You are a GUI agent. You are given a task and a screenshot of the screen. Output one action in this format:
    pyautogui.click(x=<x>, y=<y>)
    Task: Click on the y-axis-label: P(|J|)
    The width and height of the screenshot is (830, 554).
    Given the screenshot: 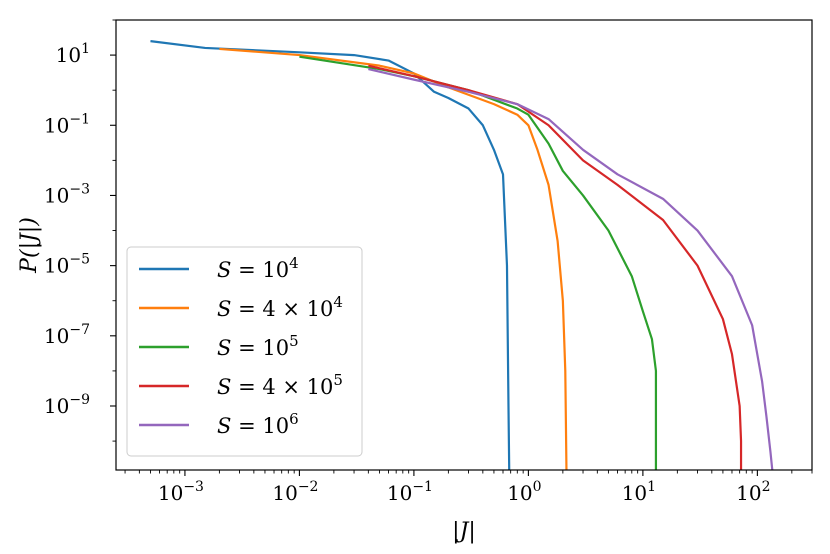 What is the action you would take?
    pyautogui.click(x=29, y=245)
    